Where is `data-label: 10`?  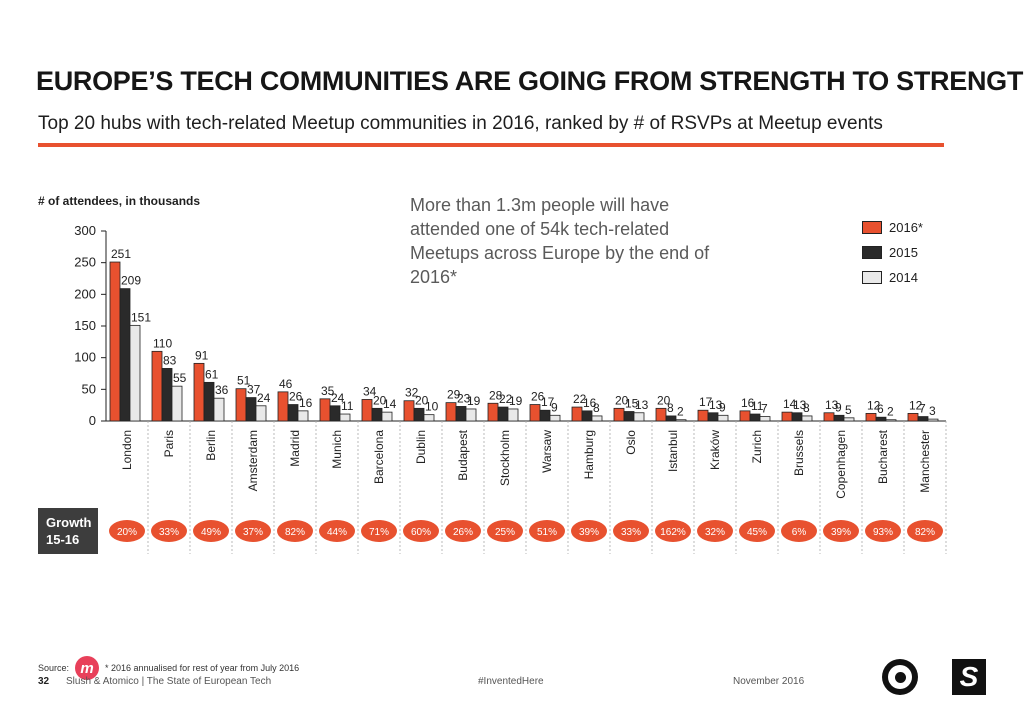 data-label: 10 is located at coordinates (432, 407).